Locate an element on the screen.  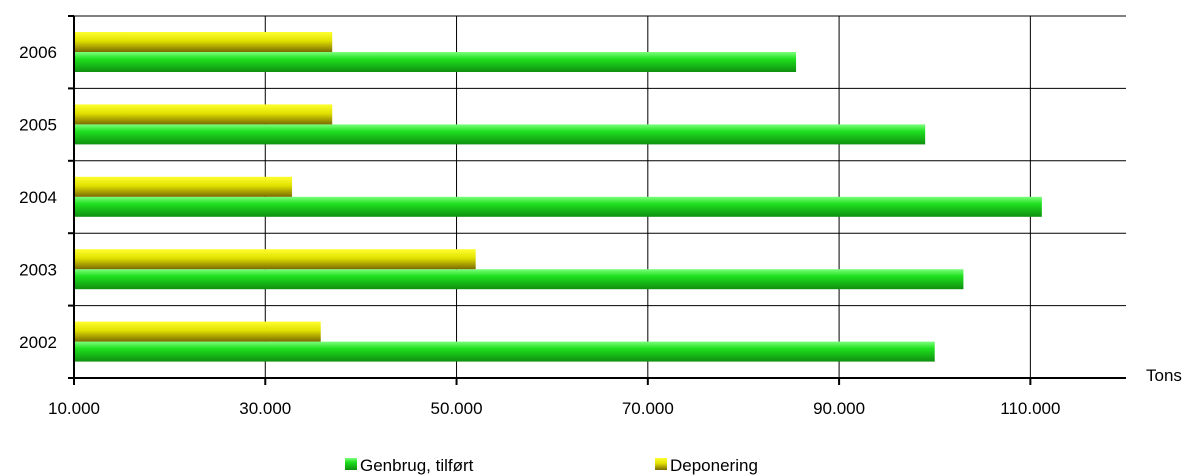
bar-genbrug-2005 is located at coordinates (500, 134).